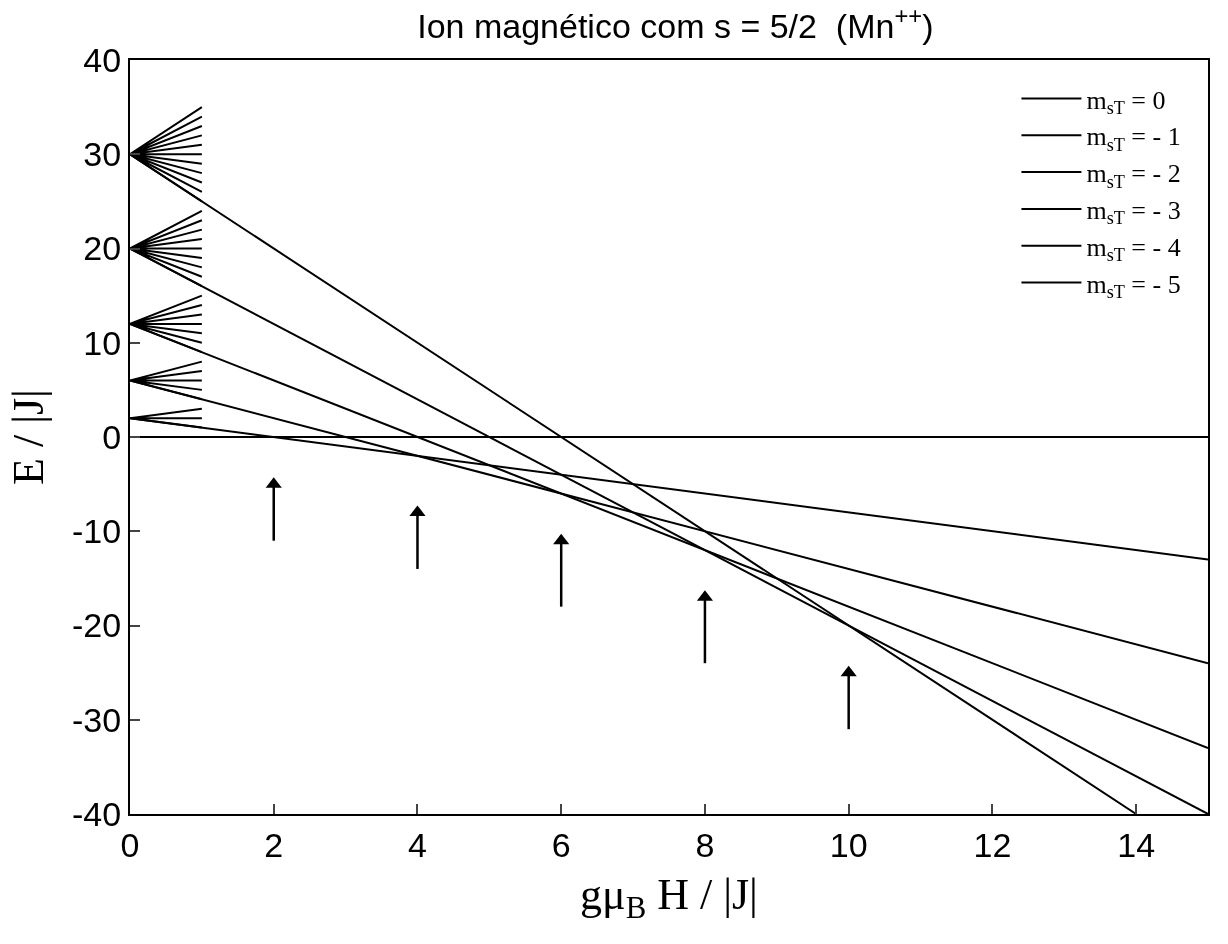 The height and width of the screenshot is (944, 1228). What do you see at coordinates (1136, 844) in the screenshot?
I see `x-tick-label: 14` at bounding box center [1136, 844].